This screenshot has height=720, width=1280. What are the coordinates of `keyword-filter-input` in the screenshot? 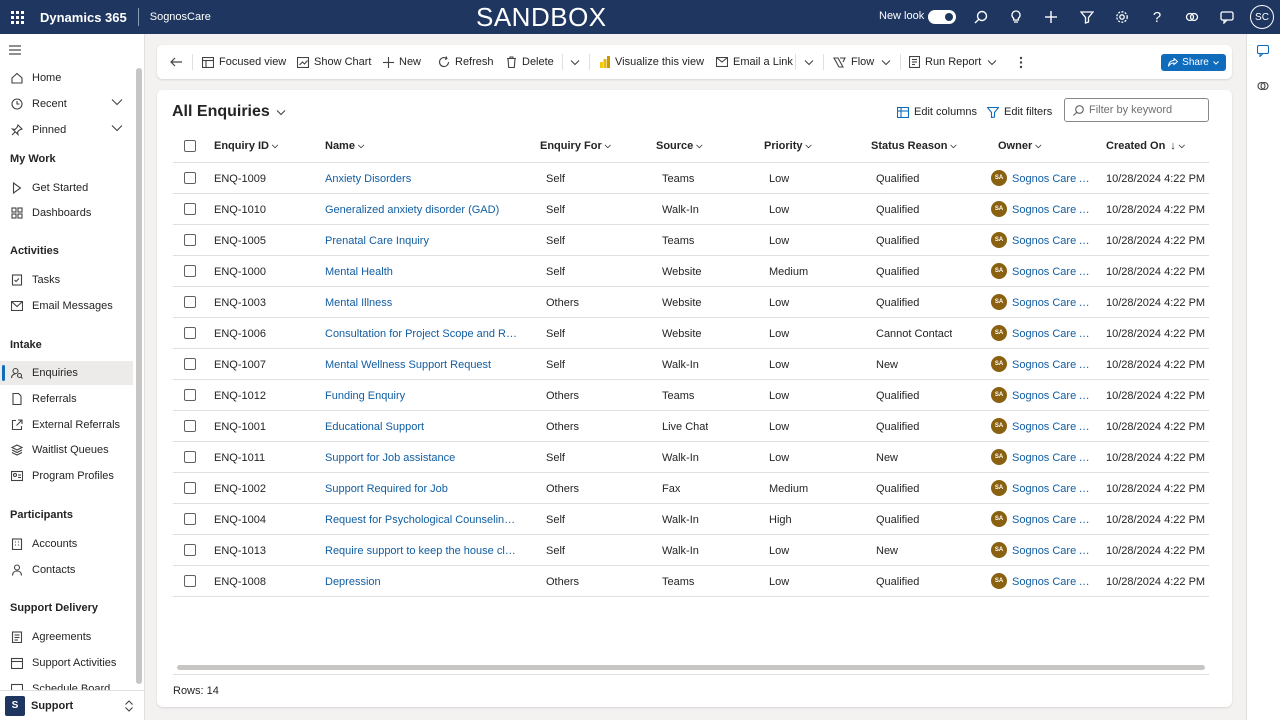 It's located at (1144, 110).